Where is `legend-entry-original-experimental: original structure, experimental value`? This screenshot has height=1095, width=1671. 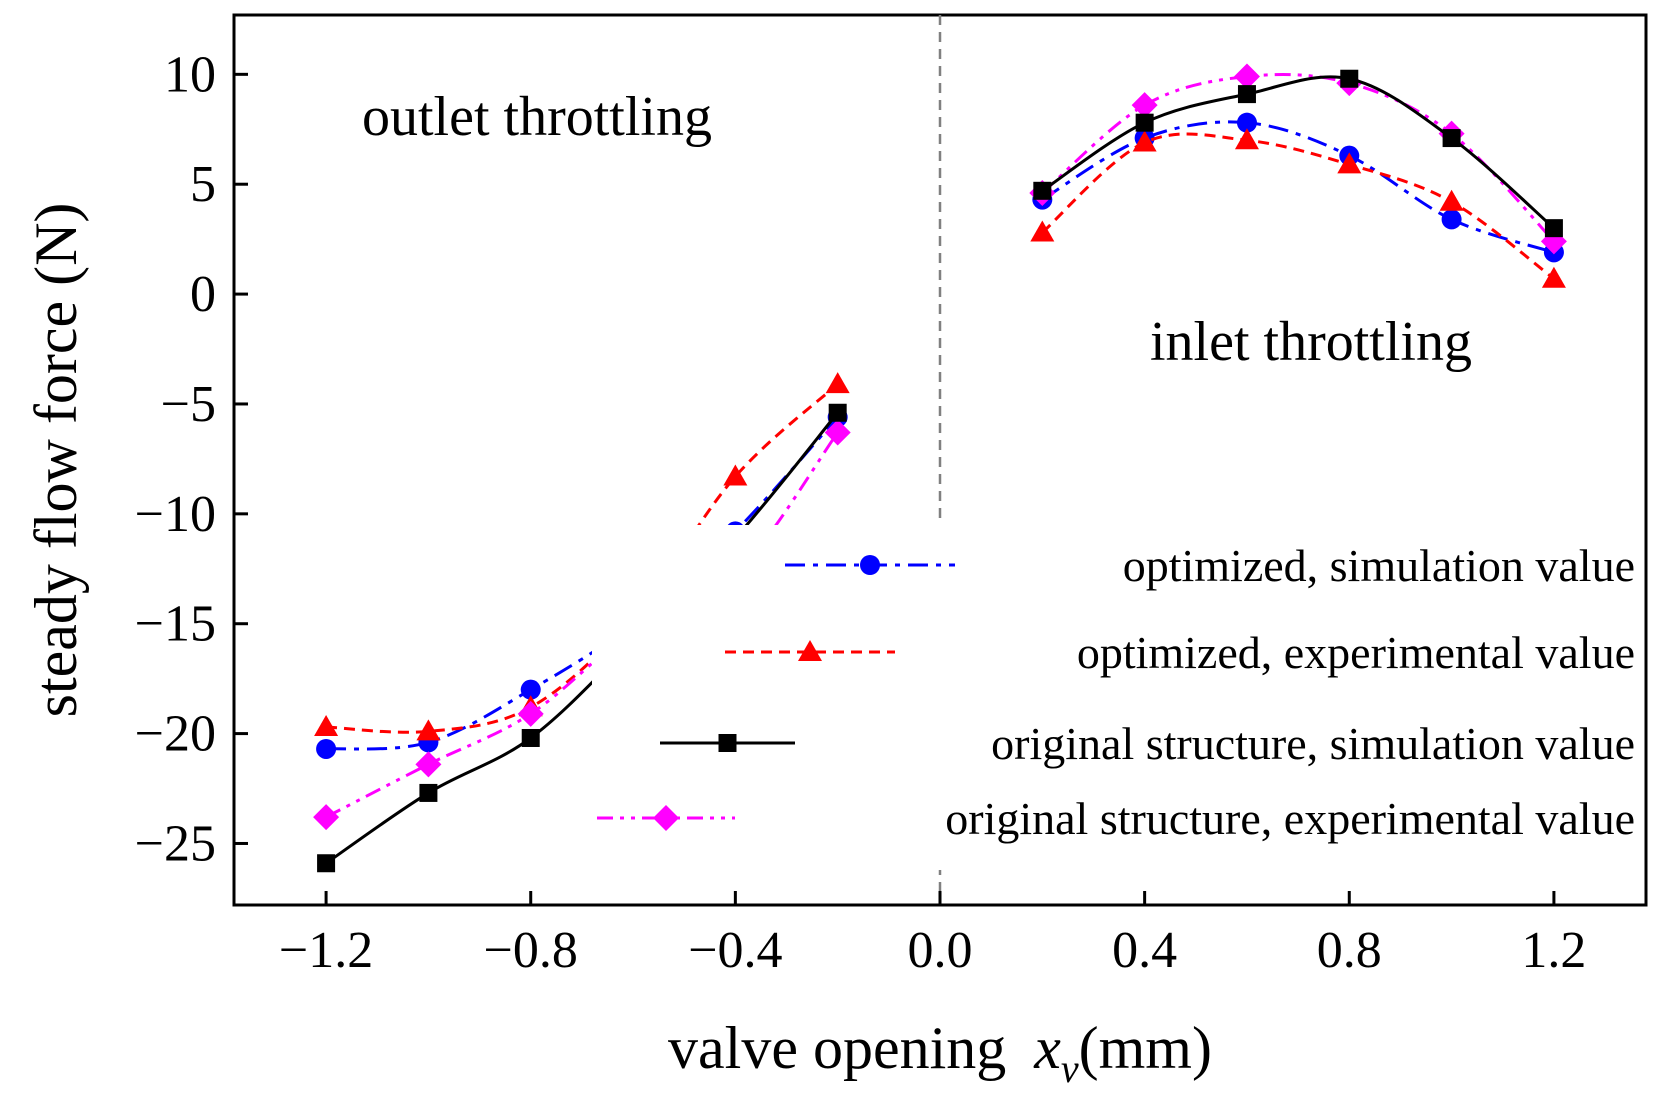 legend-entry-original-experimental: original structure, experimental value is located at coordinates (1116, 818).